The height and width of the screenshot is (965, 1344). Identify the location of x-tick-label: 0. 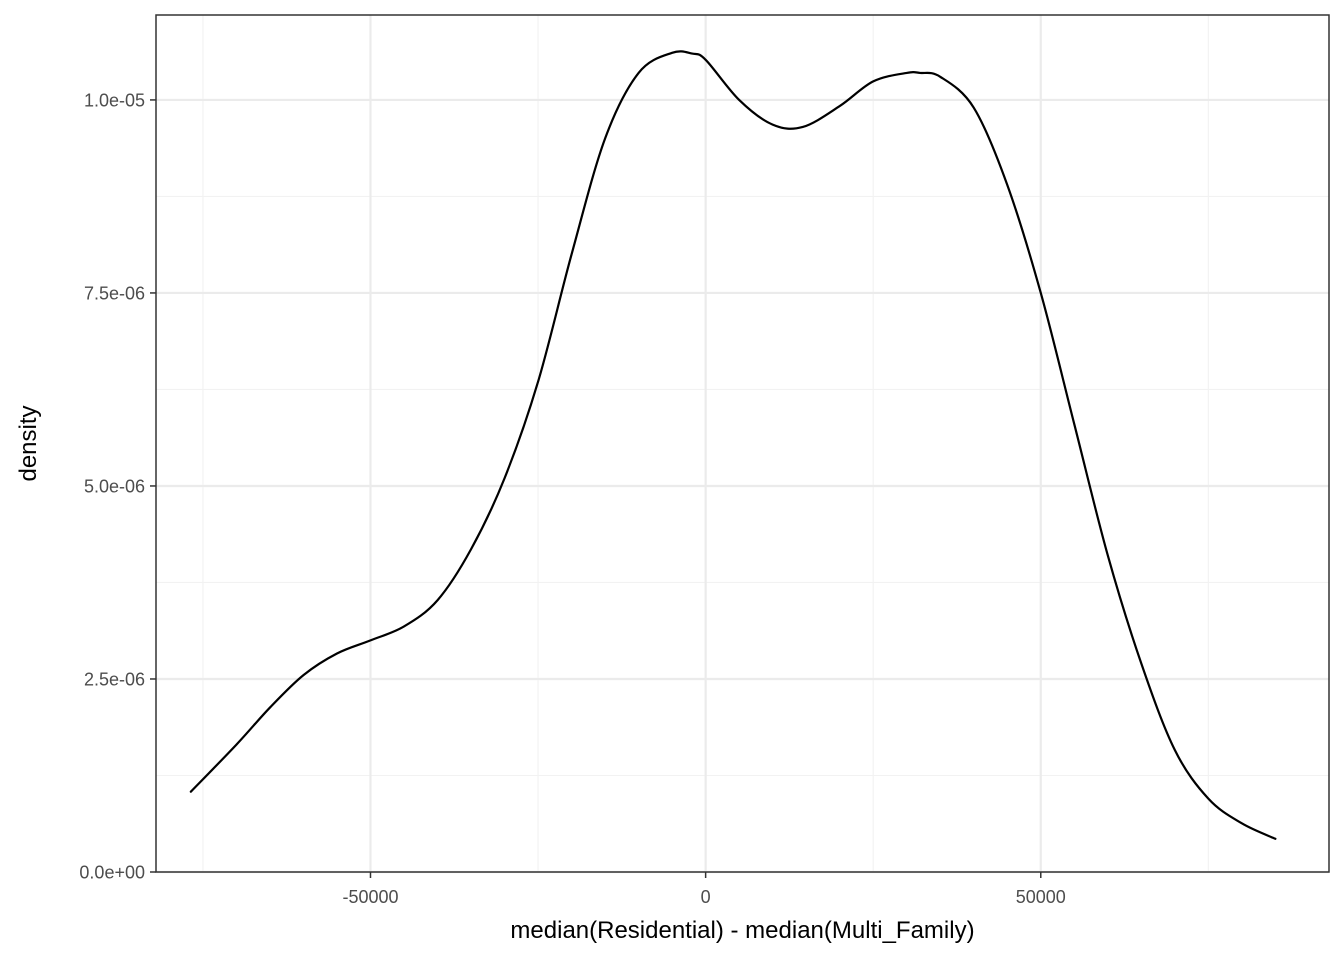
(706, 897).